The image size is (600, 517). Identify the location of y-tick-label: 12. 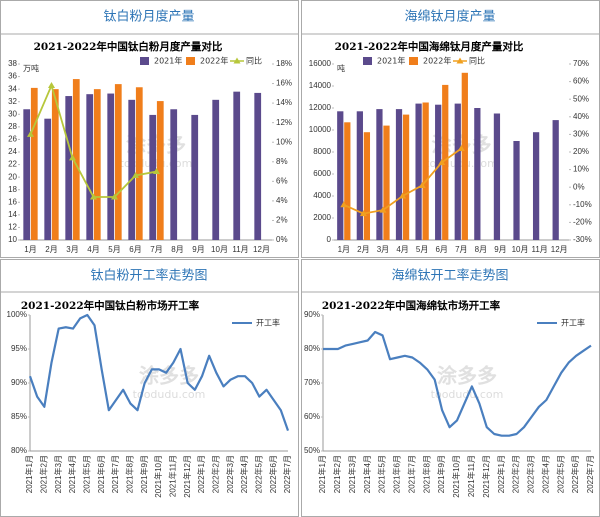
(12, 227).